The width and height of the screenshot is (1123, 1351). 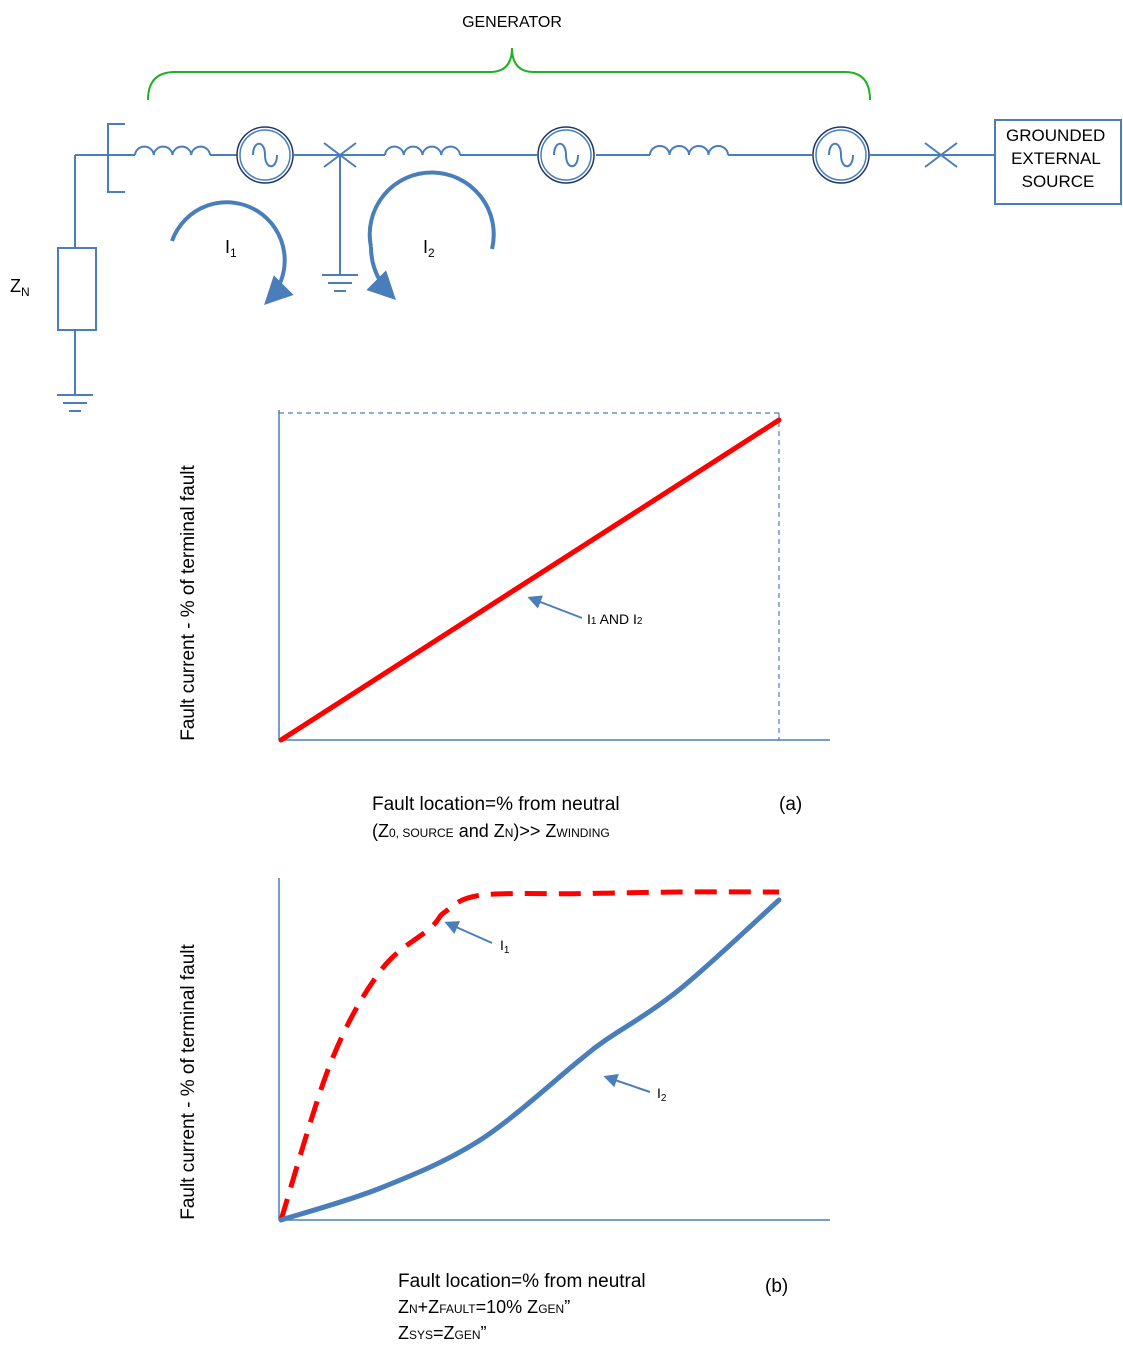 I want to click on winding-bracket, so click(x=116, y=158).